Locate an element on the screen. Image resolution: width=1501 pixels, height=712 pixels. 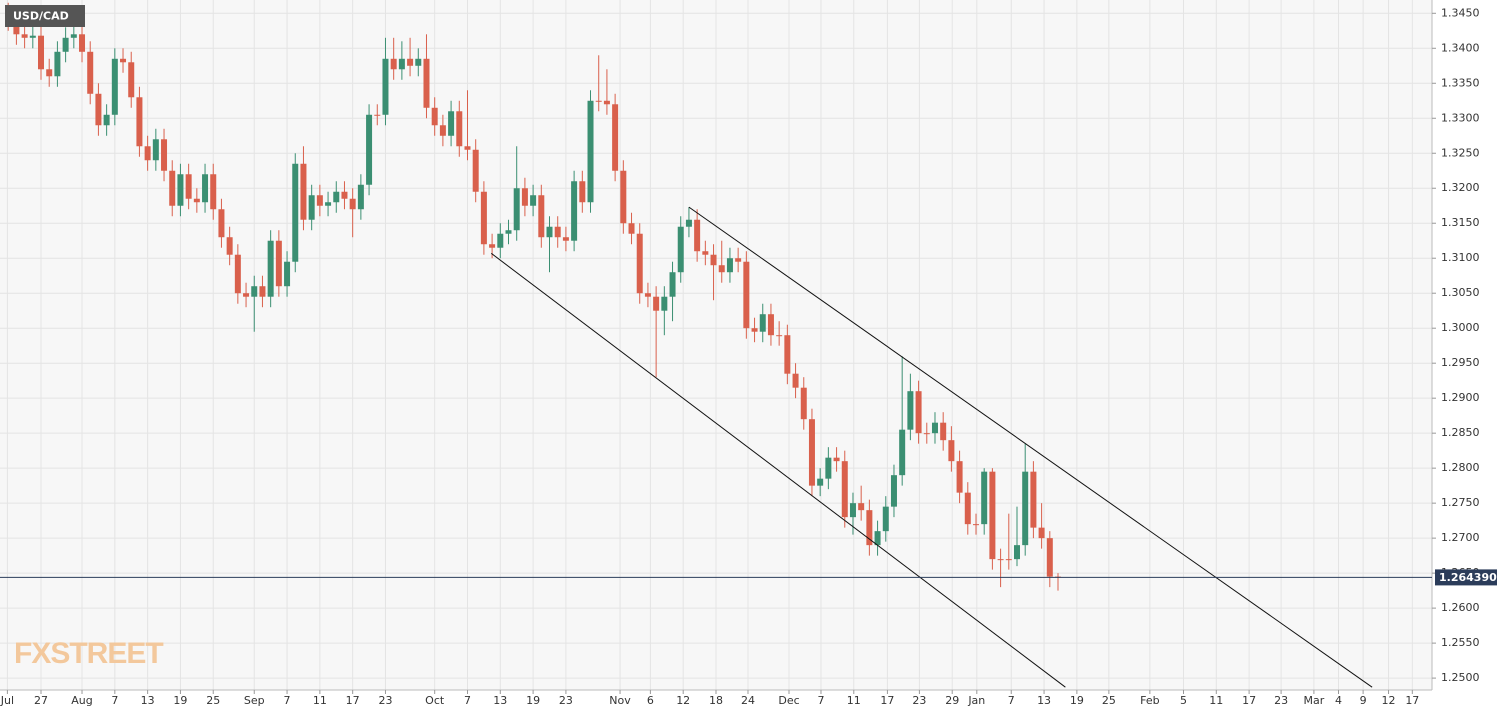
x-tick-label: 25 is located at coordinates (213, 700).